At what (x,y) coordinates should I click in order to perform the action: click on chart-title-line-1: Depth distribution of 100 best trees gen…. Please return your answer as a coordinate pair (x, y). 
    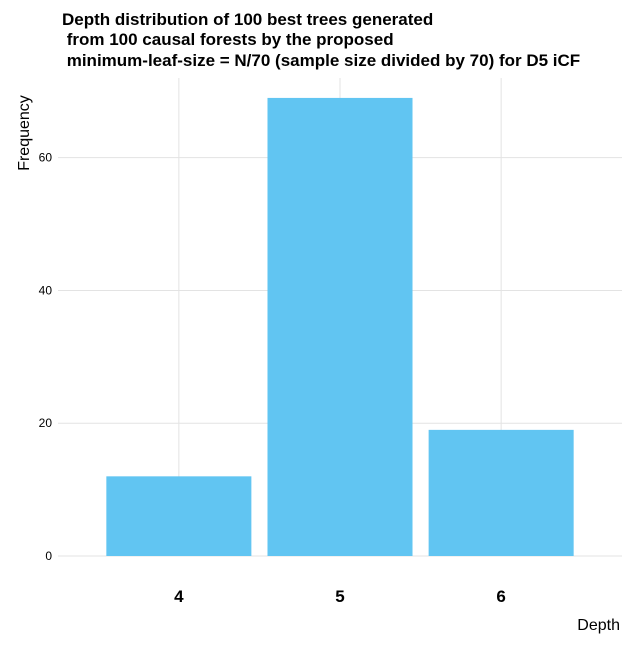
    Looking at the image, I should click on (247, 19).